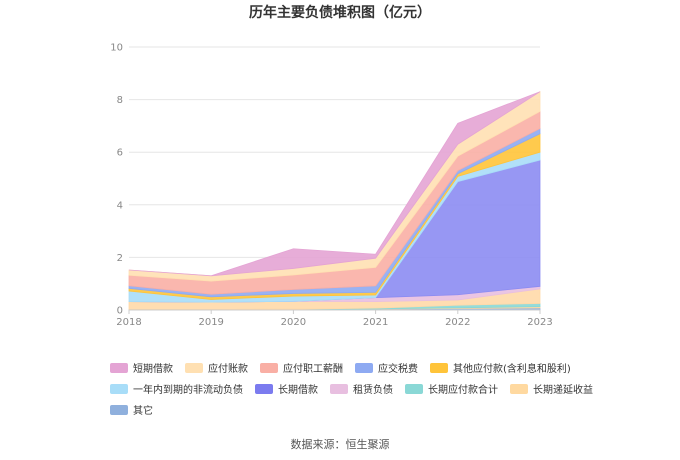 This screenshot has height=460, width=680. What do you see at coordinates (120, 205) in the screenshot?
I see `y-tick-label: 4` at bounding box center [120, 205].